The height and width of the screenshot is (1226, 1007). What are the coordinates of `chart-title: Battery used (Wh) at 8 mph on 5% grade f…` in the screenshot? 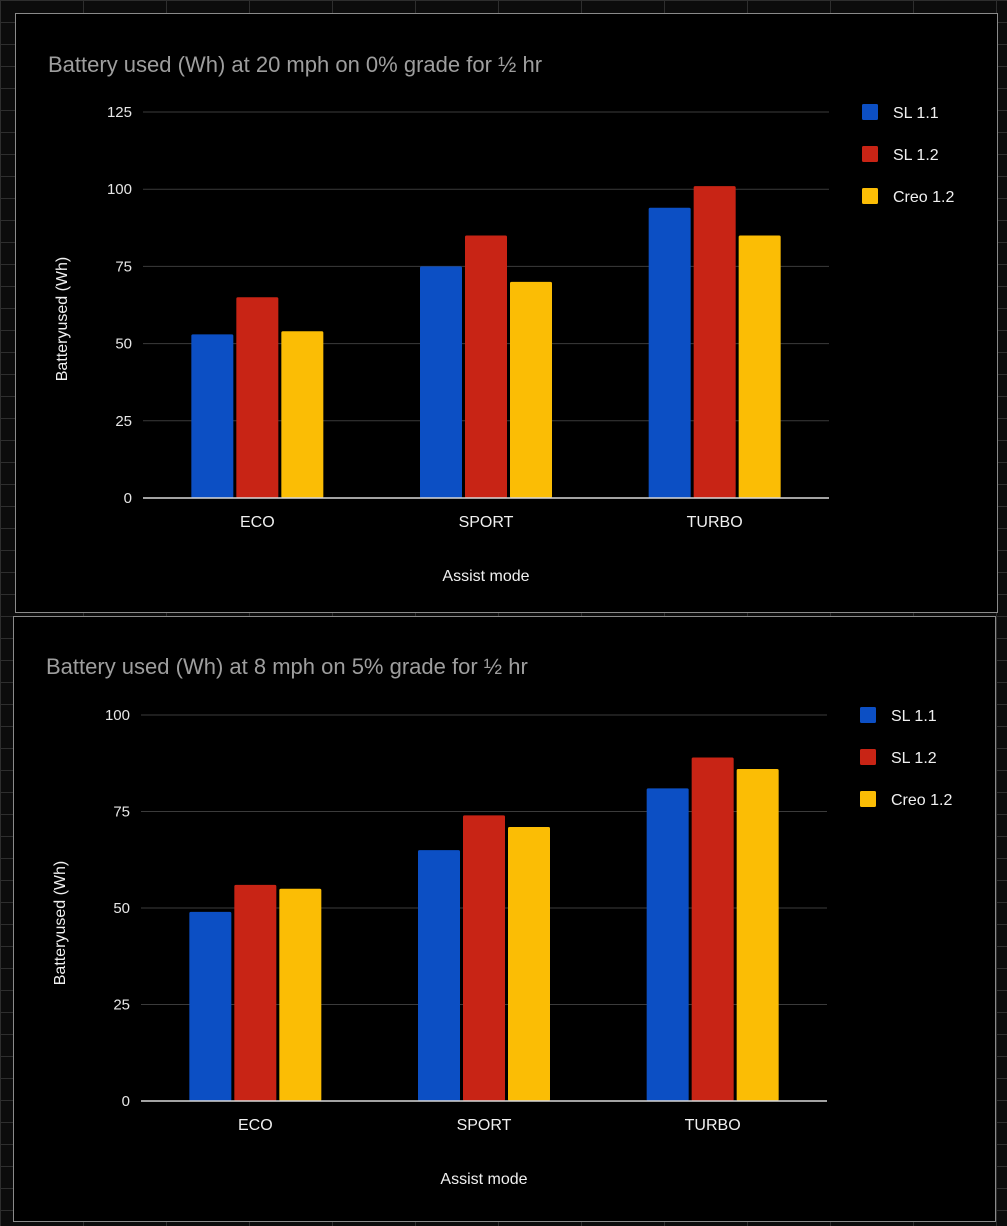 It's located at (287, 666).